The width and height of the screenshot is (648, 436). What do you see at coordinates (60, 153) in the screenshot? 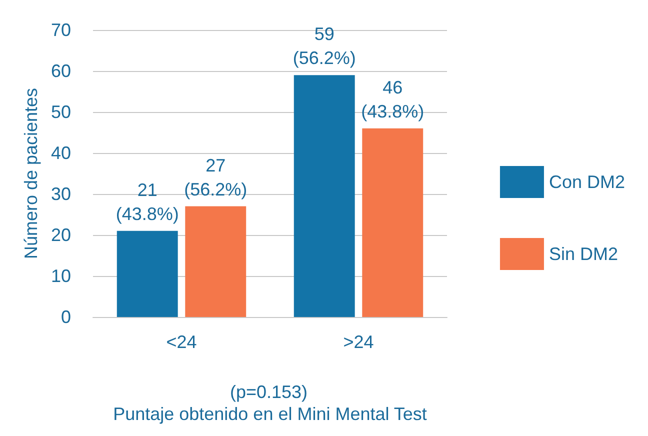
I see `y-tick-label: 40` at bounding box center [60, 153].